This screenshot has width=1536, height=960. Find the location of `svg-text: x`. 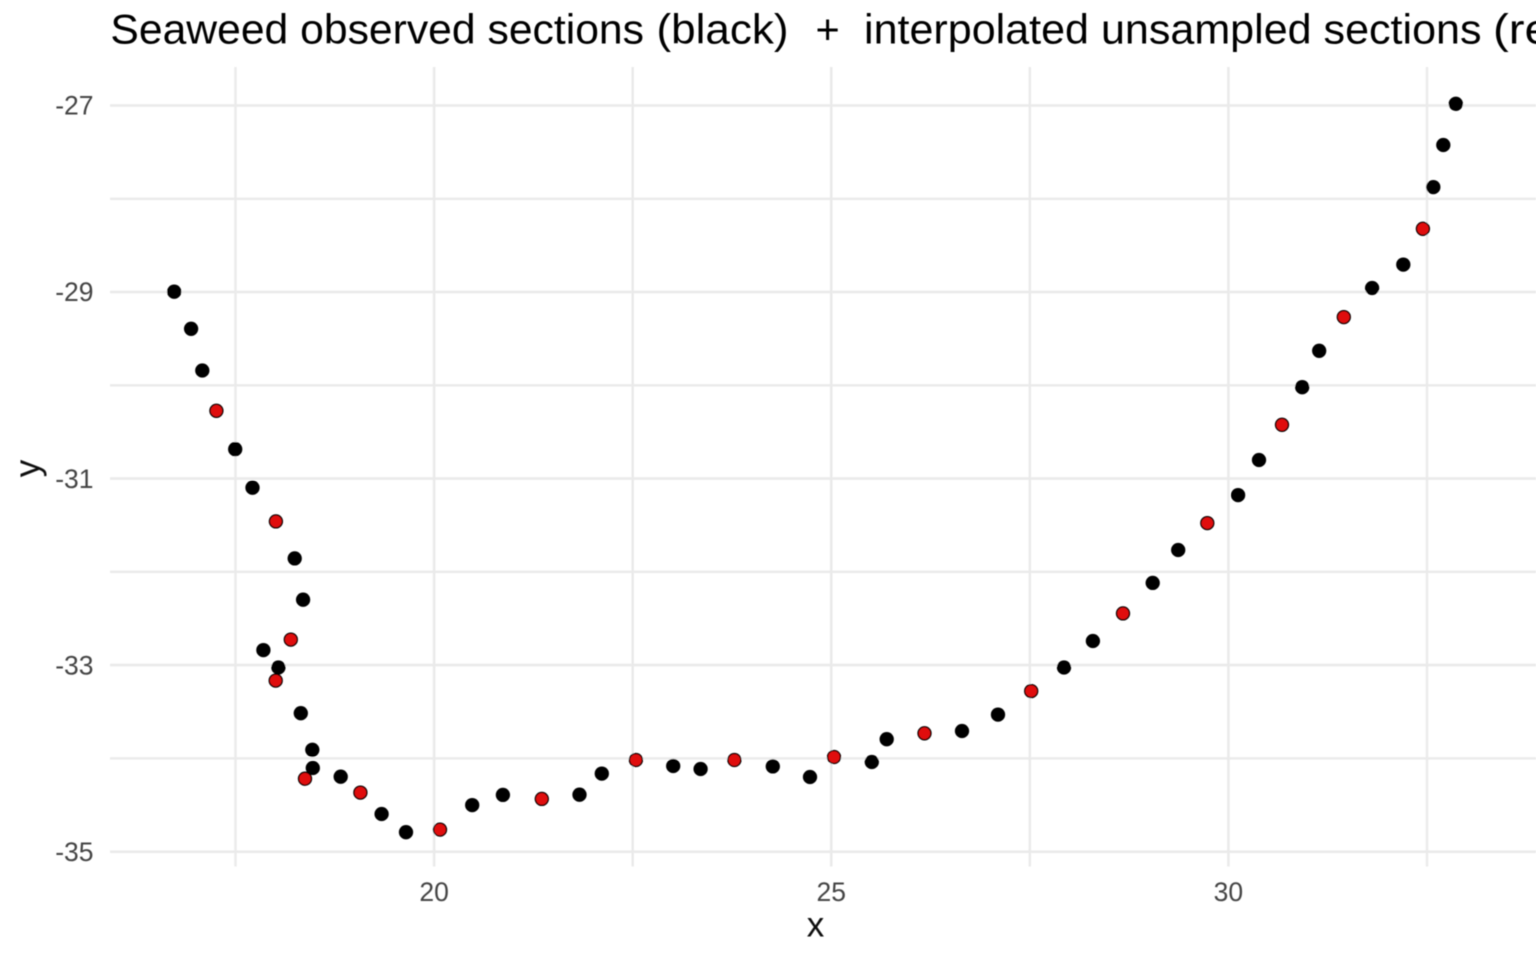

svg-text: x is located at coordinates (816, 925).